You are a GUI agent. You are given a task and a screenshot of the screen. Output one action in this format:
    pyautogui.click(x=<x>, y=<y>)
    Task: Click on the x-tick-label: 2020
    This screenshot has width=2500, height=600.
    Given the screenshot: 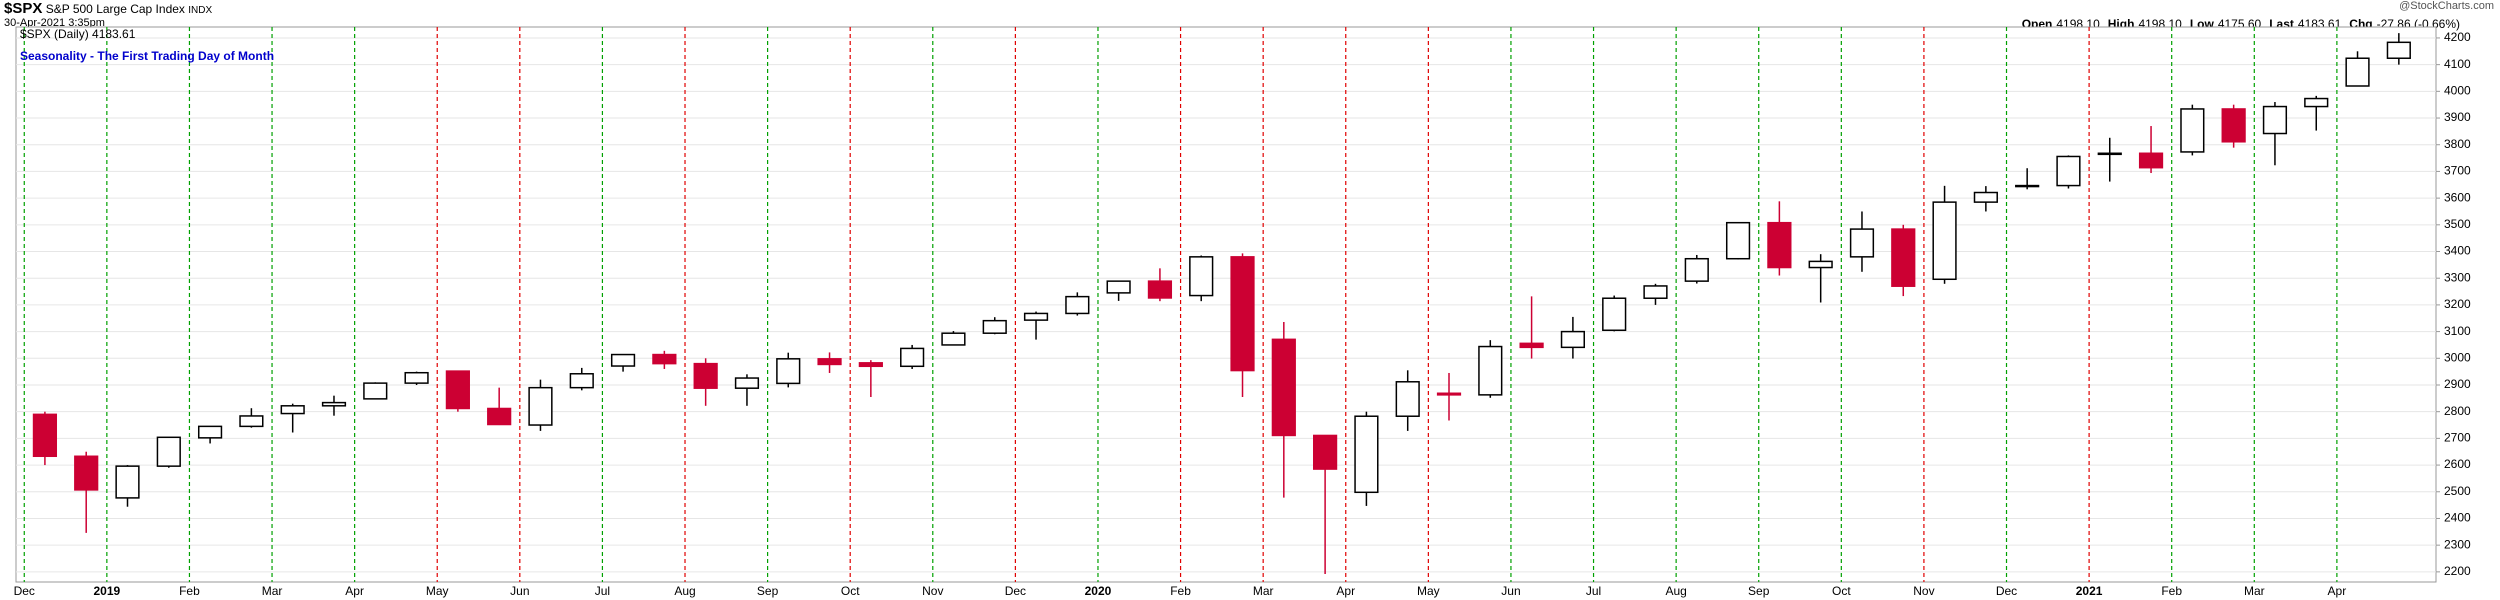 What is the action you would take?
    pyautogui.click(x=1098, y=591)
    